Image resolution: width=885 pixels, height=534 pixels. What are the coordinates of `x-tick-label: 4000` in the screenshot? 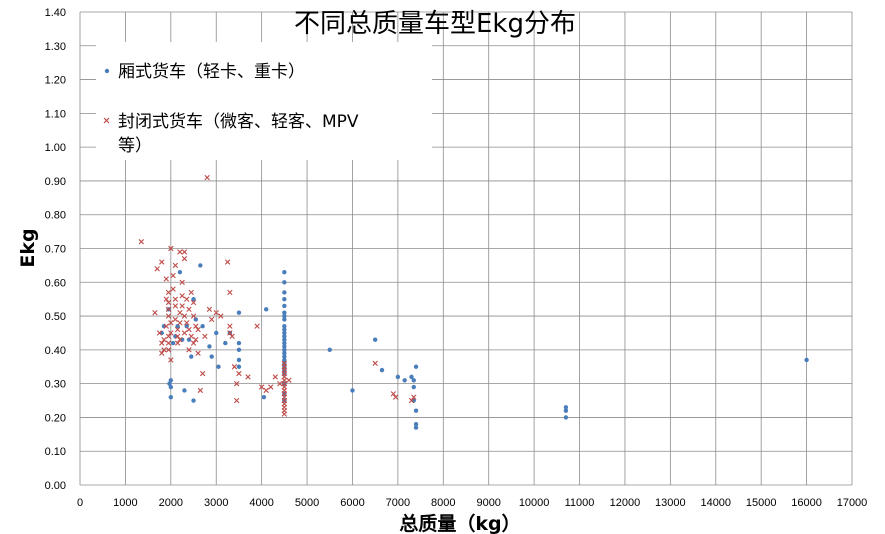 It's located at (261, 503).